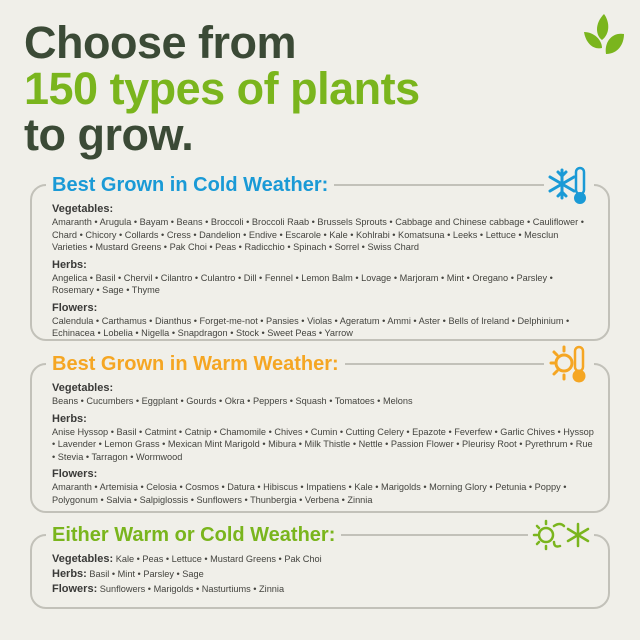 Image resolution: width=640 pixels, height=640 pixels. I want to click on either-weather-title: Either Warm or Cold Weather:, so click(194, 535).